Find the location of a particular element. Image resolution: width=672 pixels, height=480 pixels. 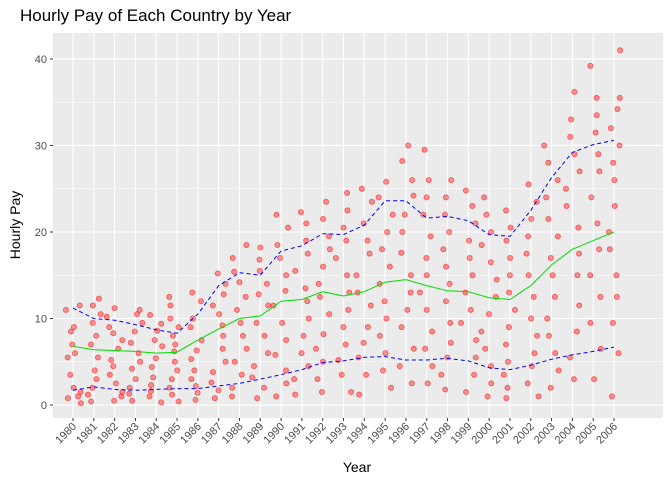

x-tick-label: 1991 is located at coordinates (295, 434).